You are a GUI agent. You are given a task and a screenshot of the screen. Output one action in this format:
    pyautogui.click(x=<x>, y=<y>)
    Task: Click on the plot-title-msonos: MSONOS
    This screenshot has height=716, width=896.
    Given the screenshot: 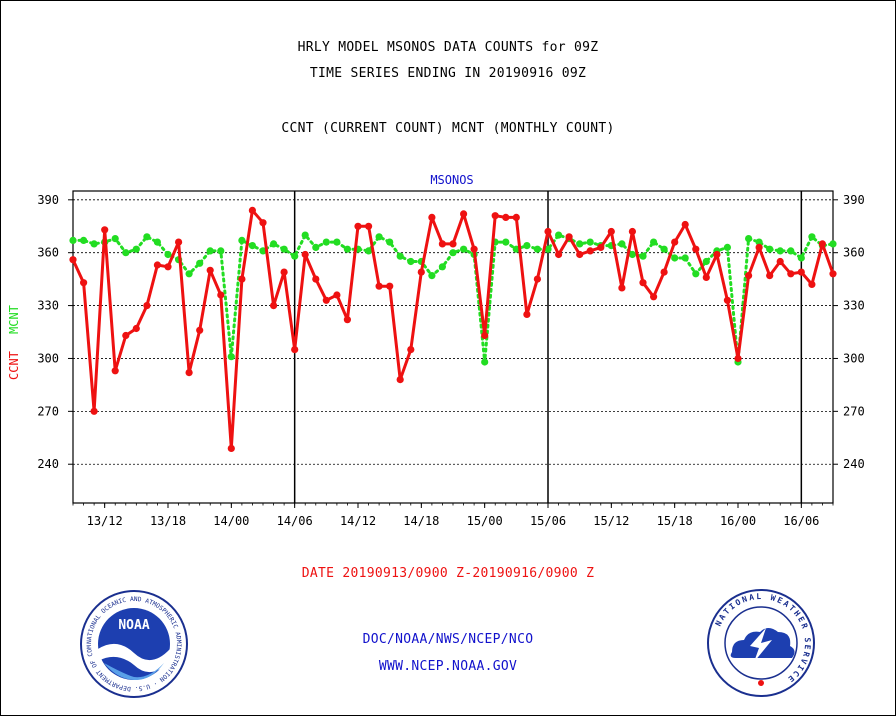 What is the action you would take?
    pyautogui.click(x=451, y=180)
    